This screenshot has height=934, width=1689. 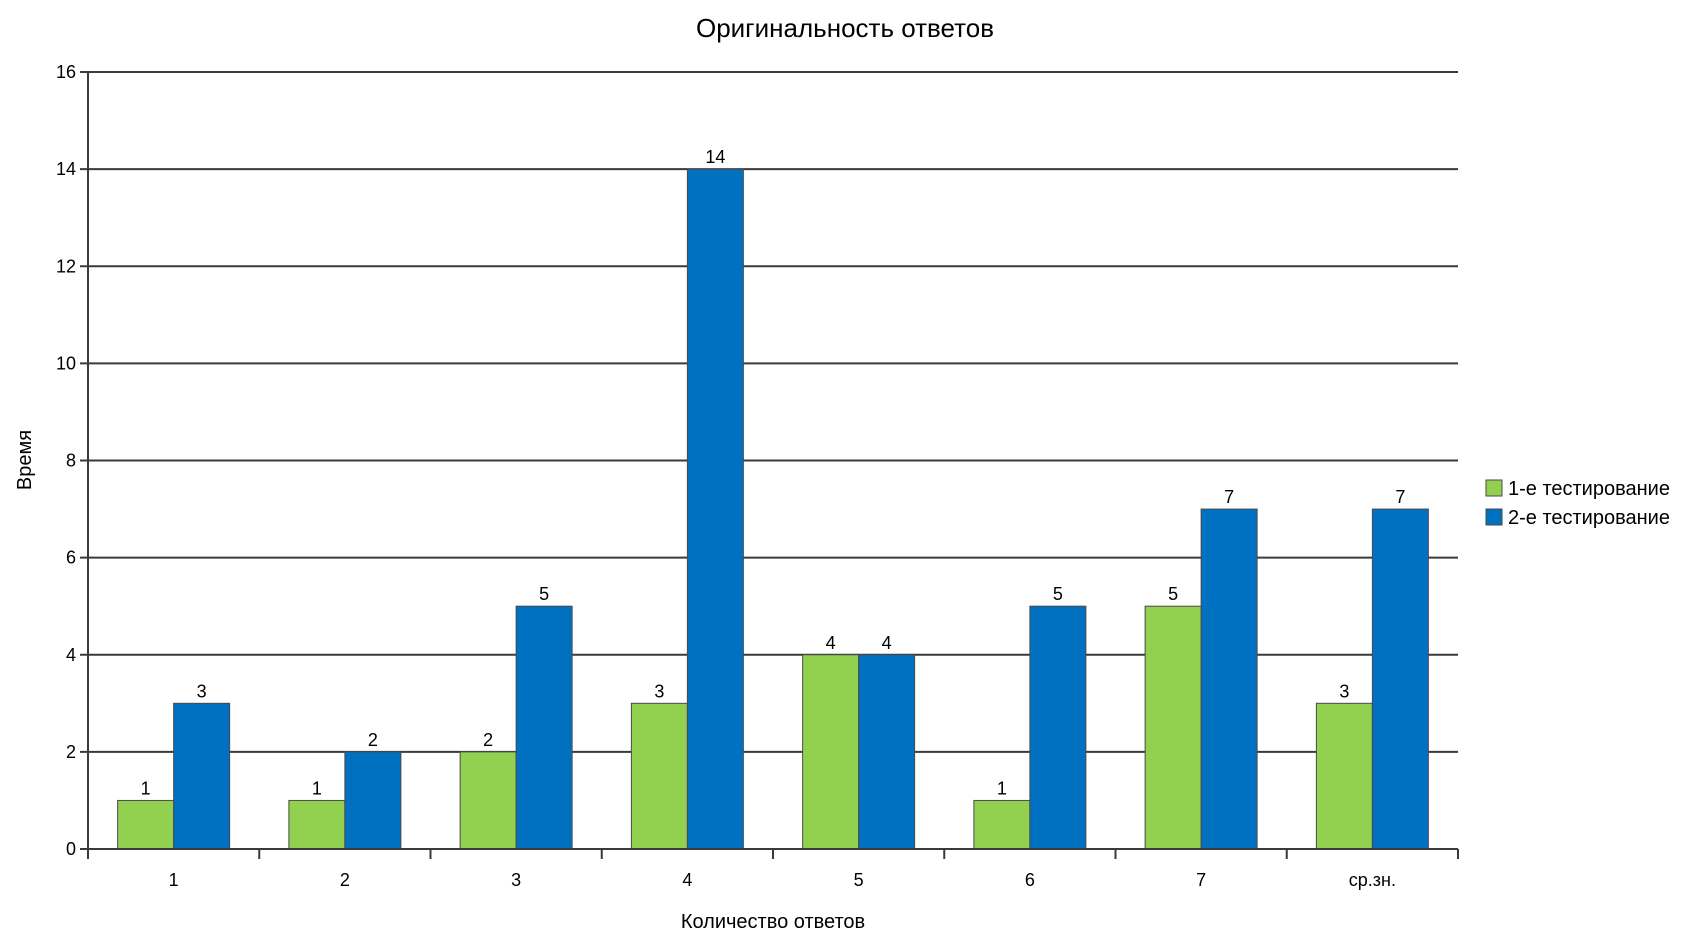 What do you see at coordinates (66, 169) in the screenshot?
I see `y-tick-label: 14` at bounding box center [66, 169].